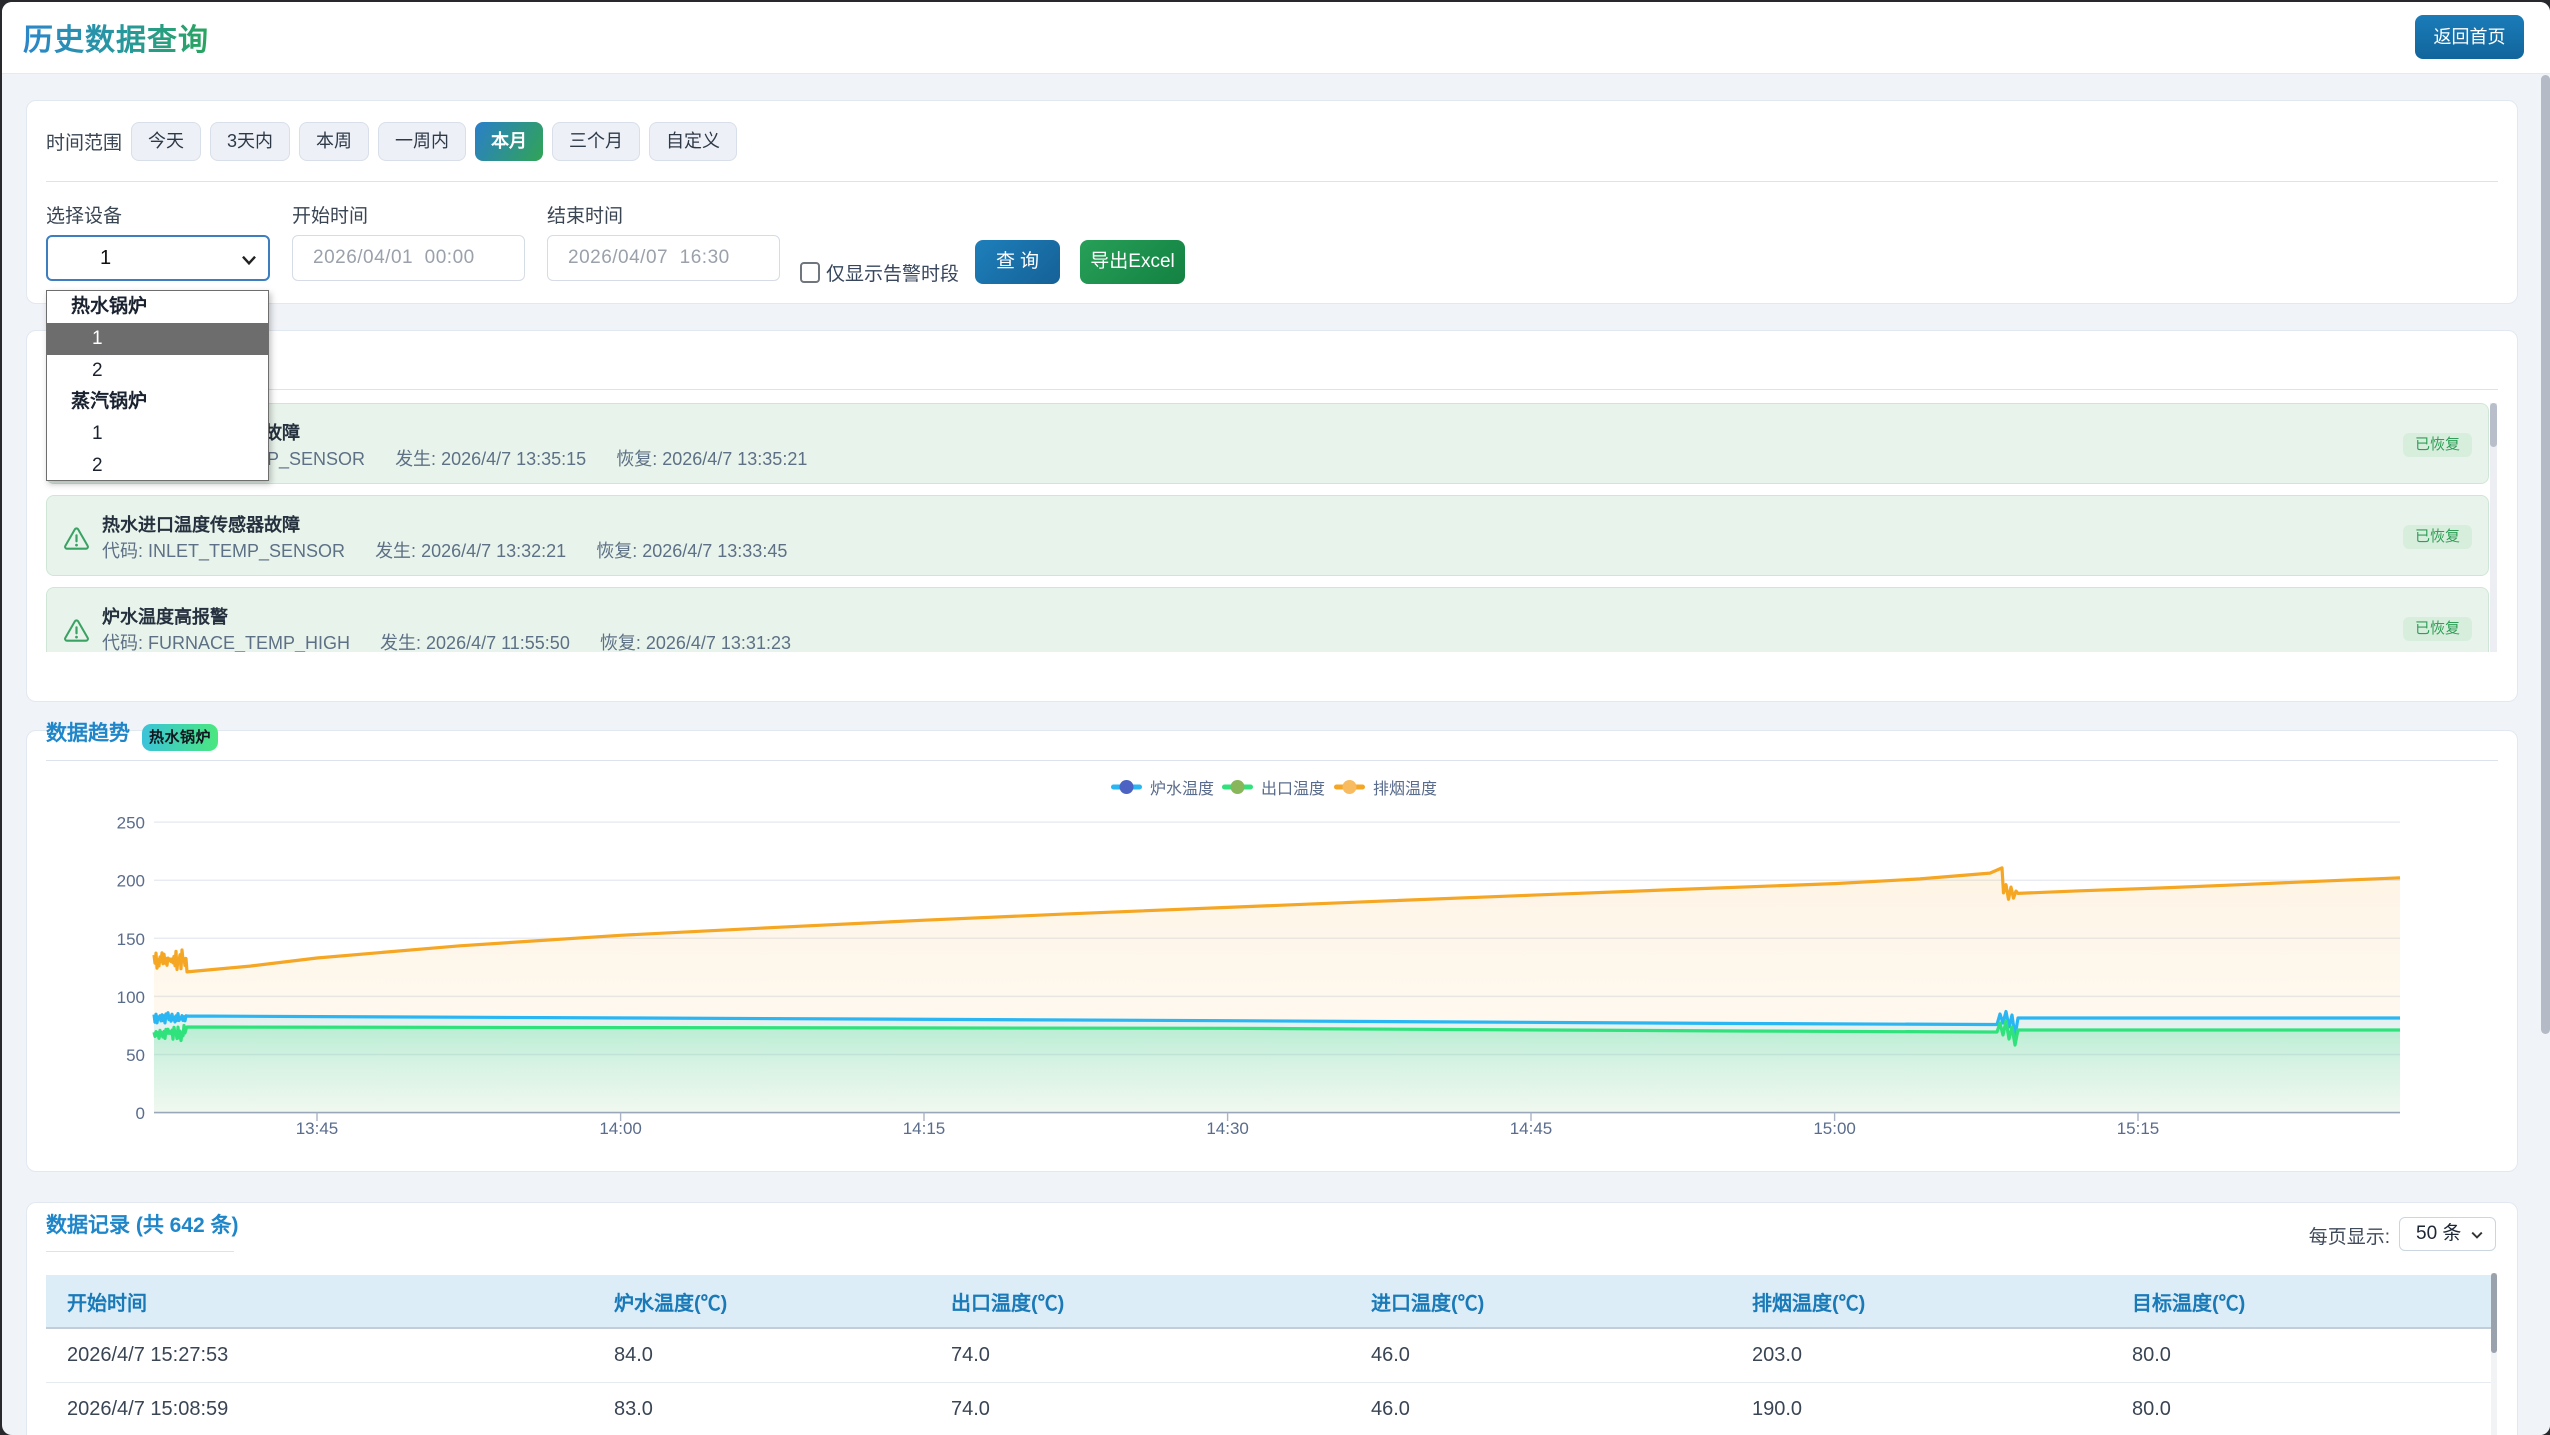 The width and height of the screenshot is (2550, 1435). What do you see at coordinates (1834, 1128) in the screenshot?
I see `svg-text: 15:00` at bounding box center [1834, 1128].